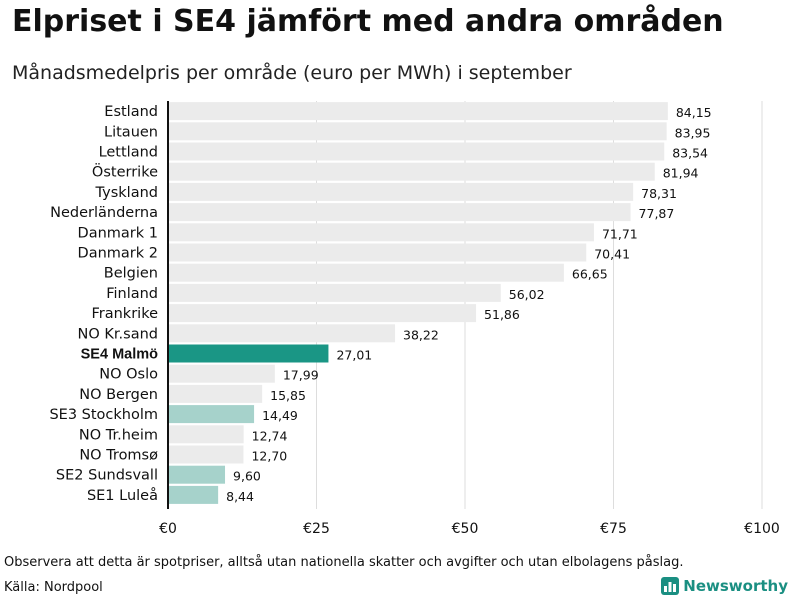 Image resolution: width=800 pixels, height=600 pixels. I want to click on value-label: 83,54, so click(690, 153).